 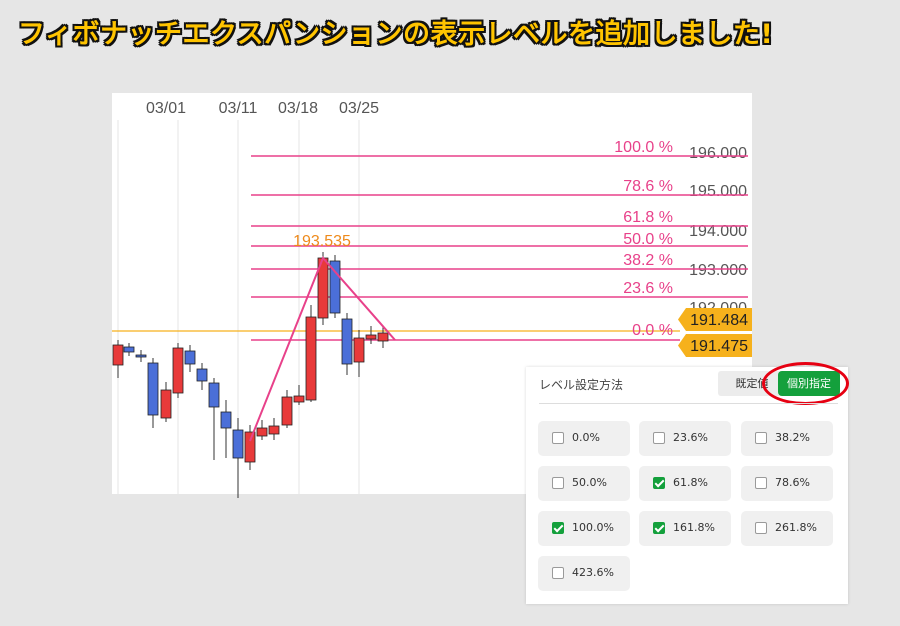 What do you see at coordinates (792, 437) in the screenshot?
I see `level-option-label: 38.2%` at bounding box center [792, 437].